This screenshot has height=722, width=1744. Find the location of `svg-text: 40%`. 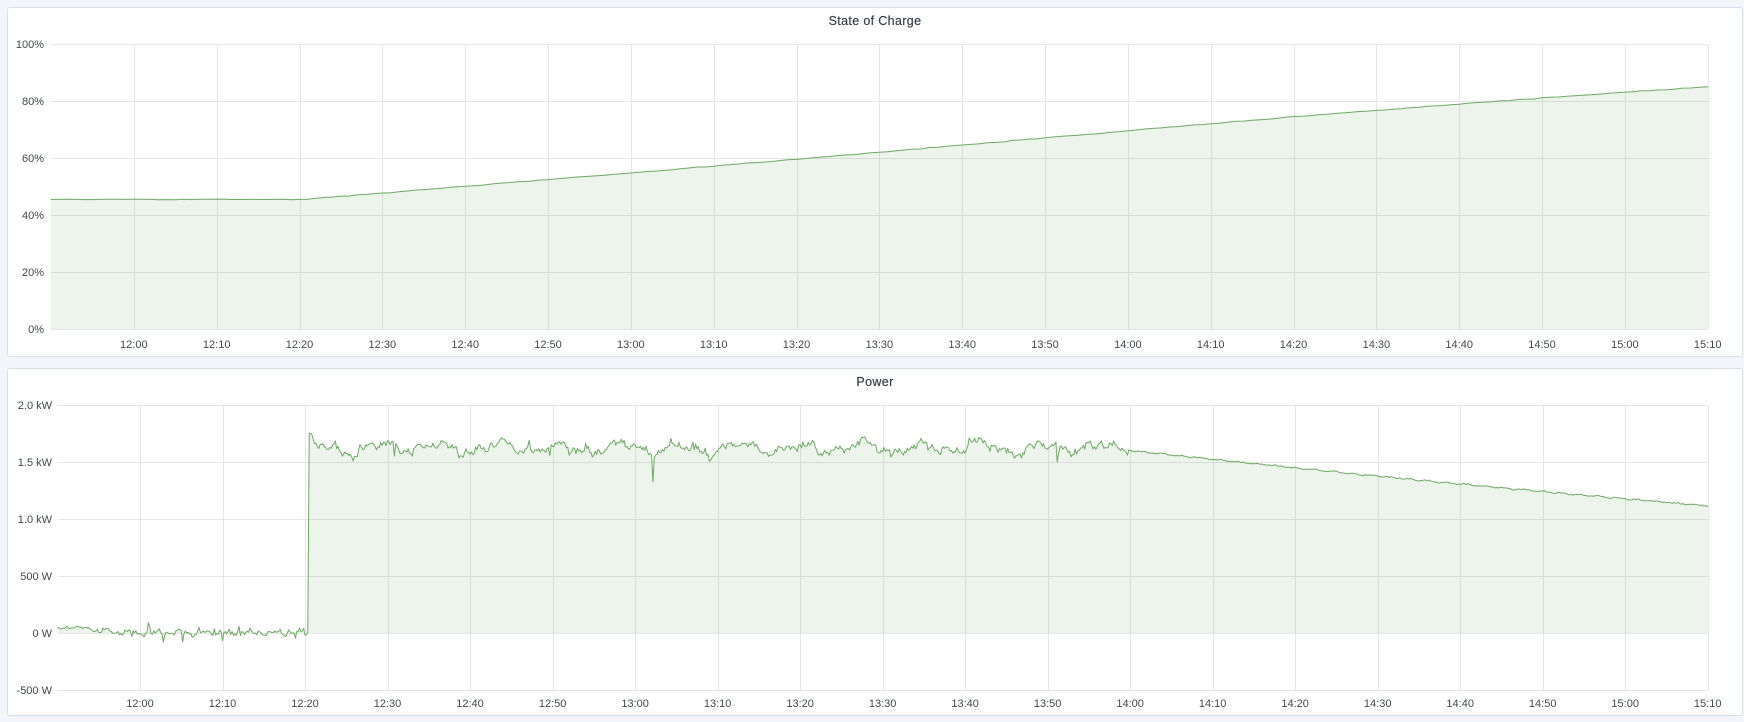

svg-text: 40% is located at coordinates (33, 216).